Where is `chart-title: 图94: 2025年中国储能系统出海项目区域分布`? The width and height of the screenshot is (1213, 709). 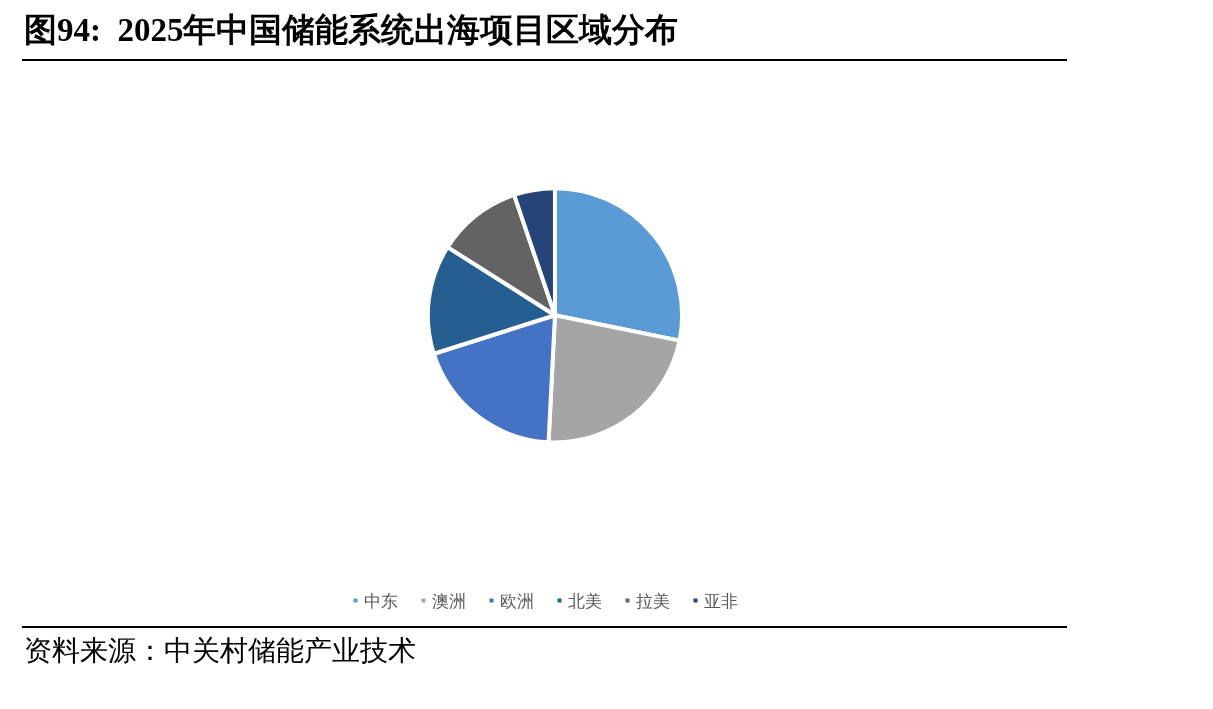
chart-title: 图94: 2025年中国储能系统出海项目区域分布 is located at coordinates (544, 34).